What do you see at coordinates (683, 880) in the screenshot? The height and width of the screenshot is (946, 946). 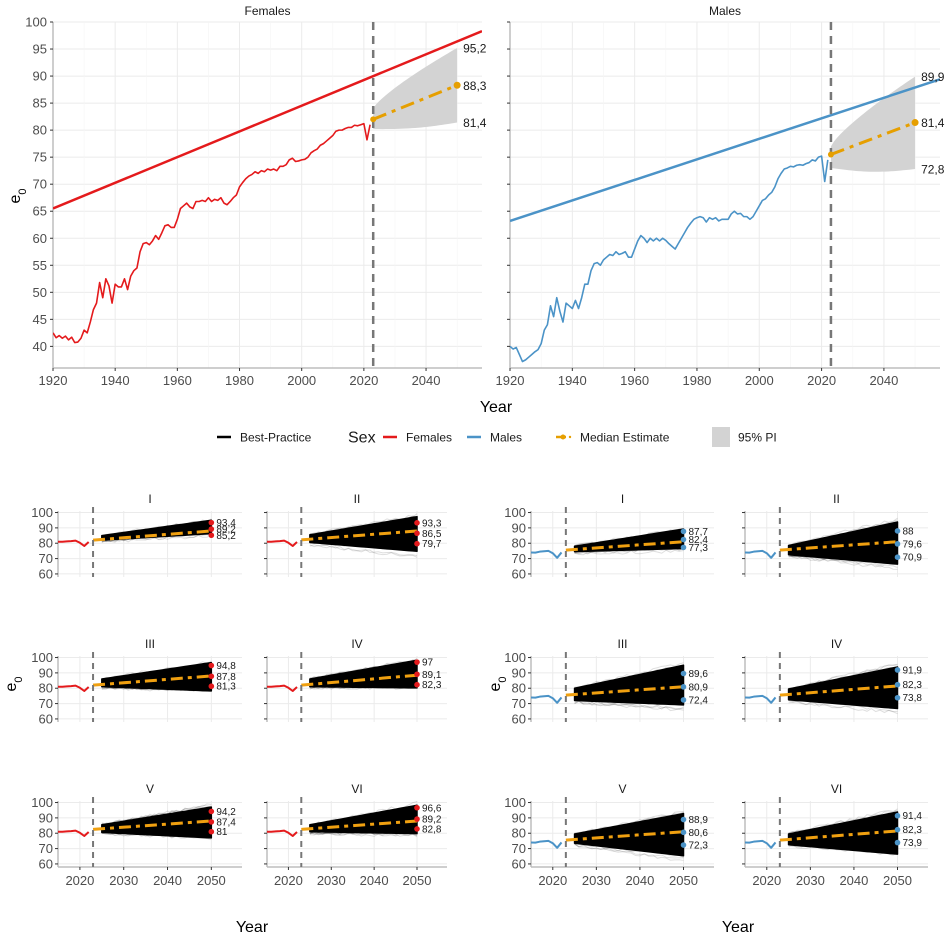 I see `x-tick-label: 2050` at bounding box center [683, 880].